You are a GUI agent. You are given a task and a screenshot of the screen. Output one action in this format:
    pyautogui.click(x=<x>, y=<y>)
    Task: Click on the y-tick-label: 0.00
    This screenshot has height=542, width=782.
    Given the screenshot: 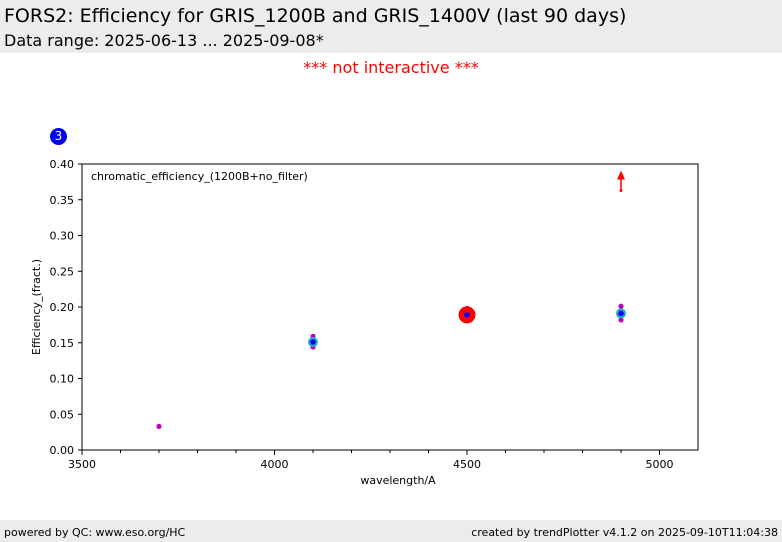 What is the action you would take?
    pyautogui.click(x=62, y=450)
    